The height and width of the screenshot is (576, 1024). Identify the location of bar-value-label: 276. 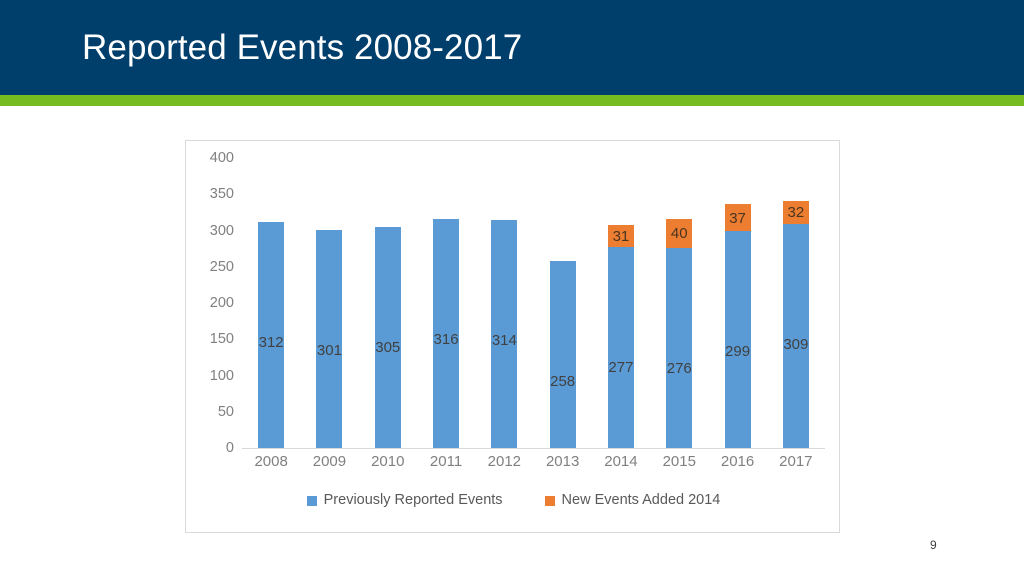
(679, 368).